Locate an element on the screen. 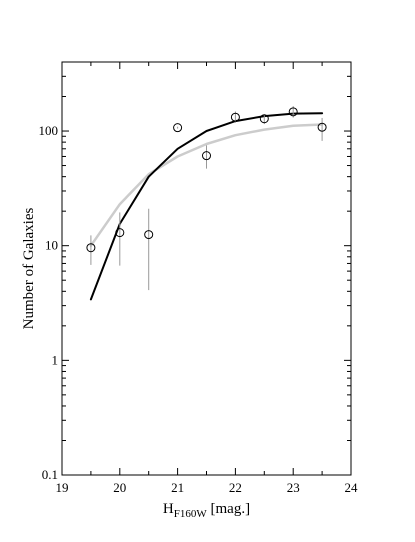 The image size is (415, 542). y-tick-label: 10 is located at coordinates (51, 245).